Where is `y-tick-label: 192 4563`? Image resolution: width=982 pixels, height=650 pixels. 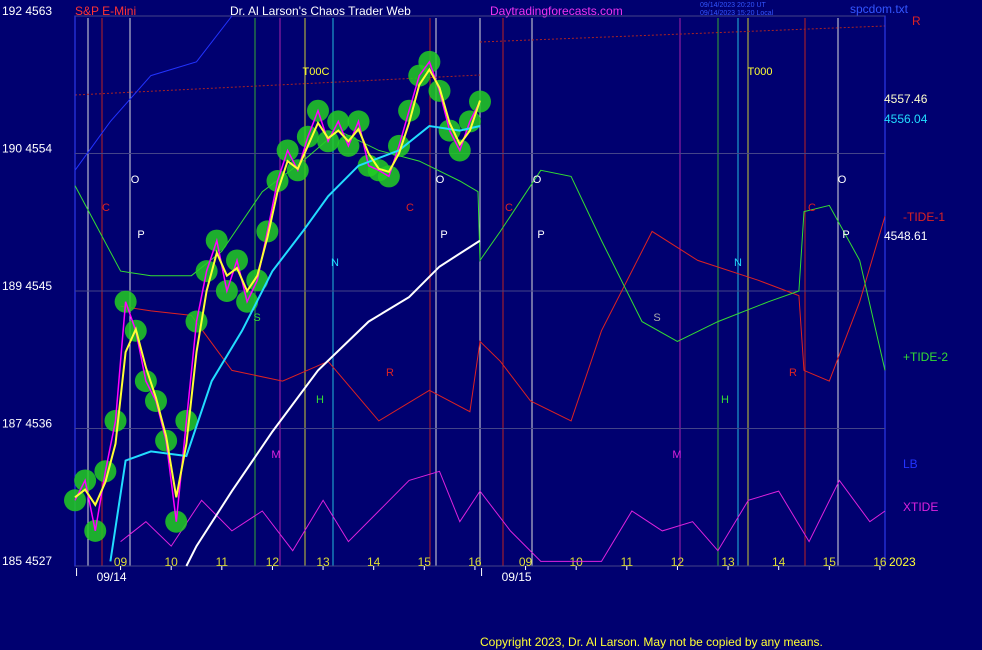 y-tick-label: 192 4563 is located at coordinates (27, 11).